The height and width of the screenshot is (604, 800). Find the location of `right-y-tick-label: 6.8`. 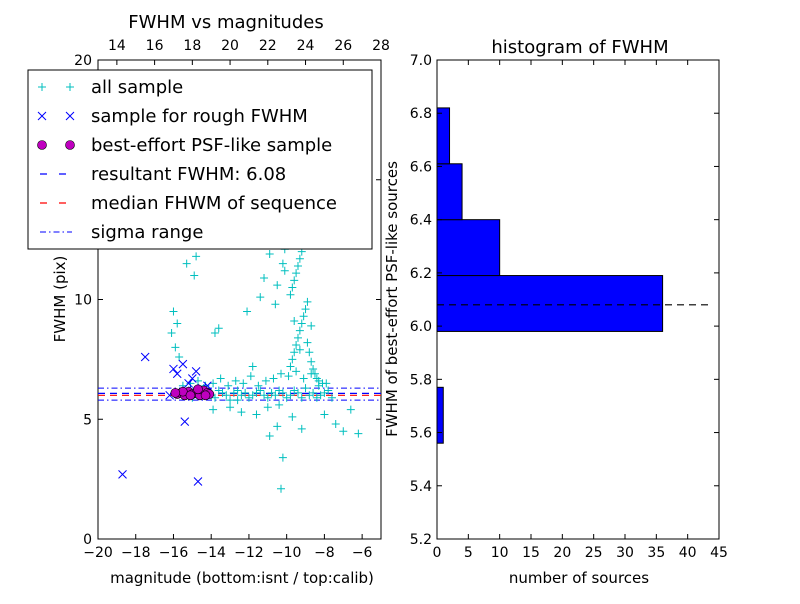

right-y-tick-label: 6.8 is located at coordinates (421, 114).